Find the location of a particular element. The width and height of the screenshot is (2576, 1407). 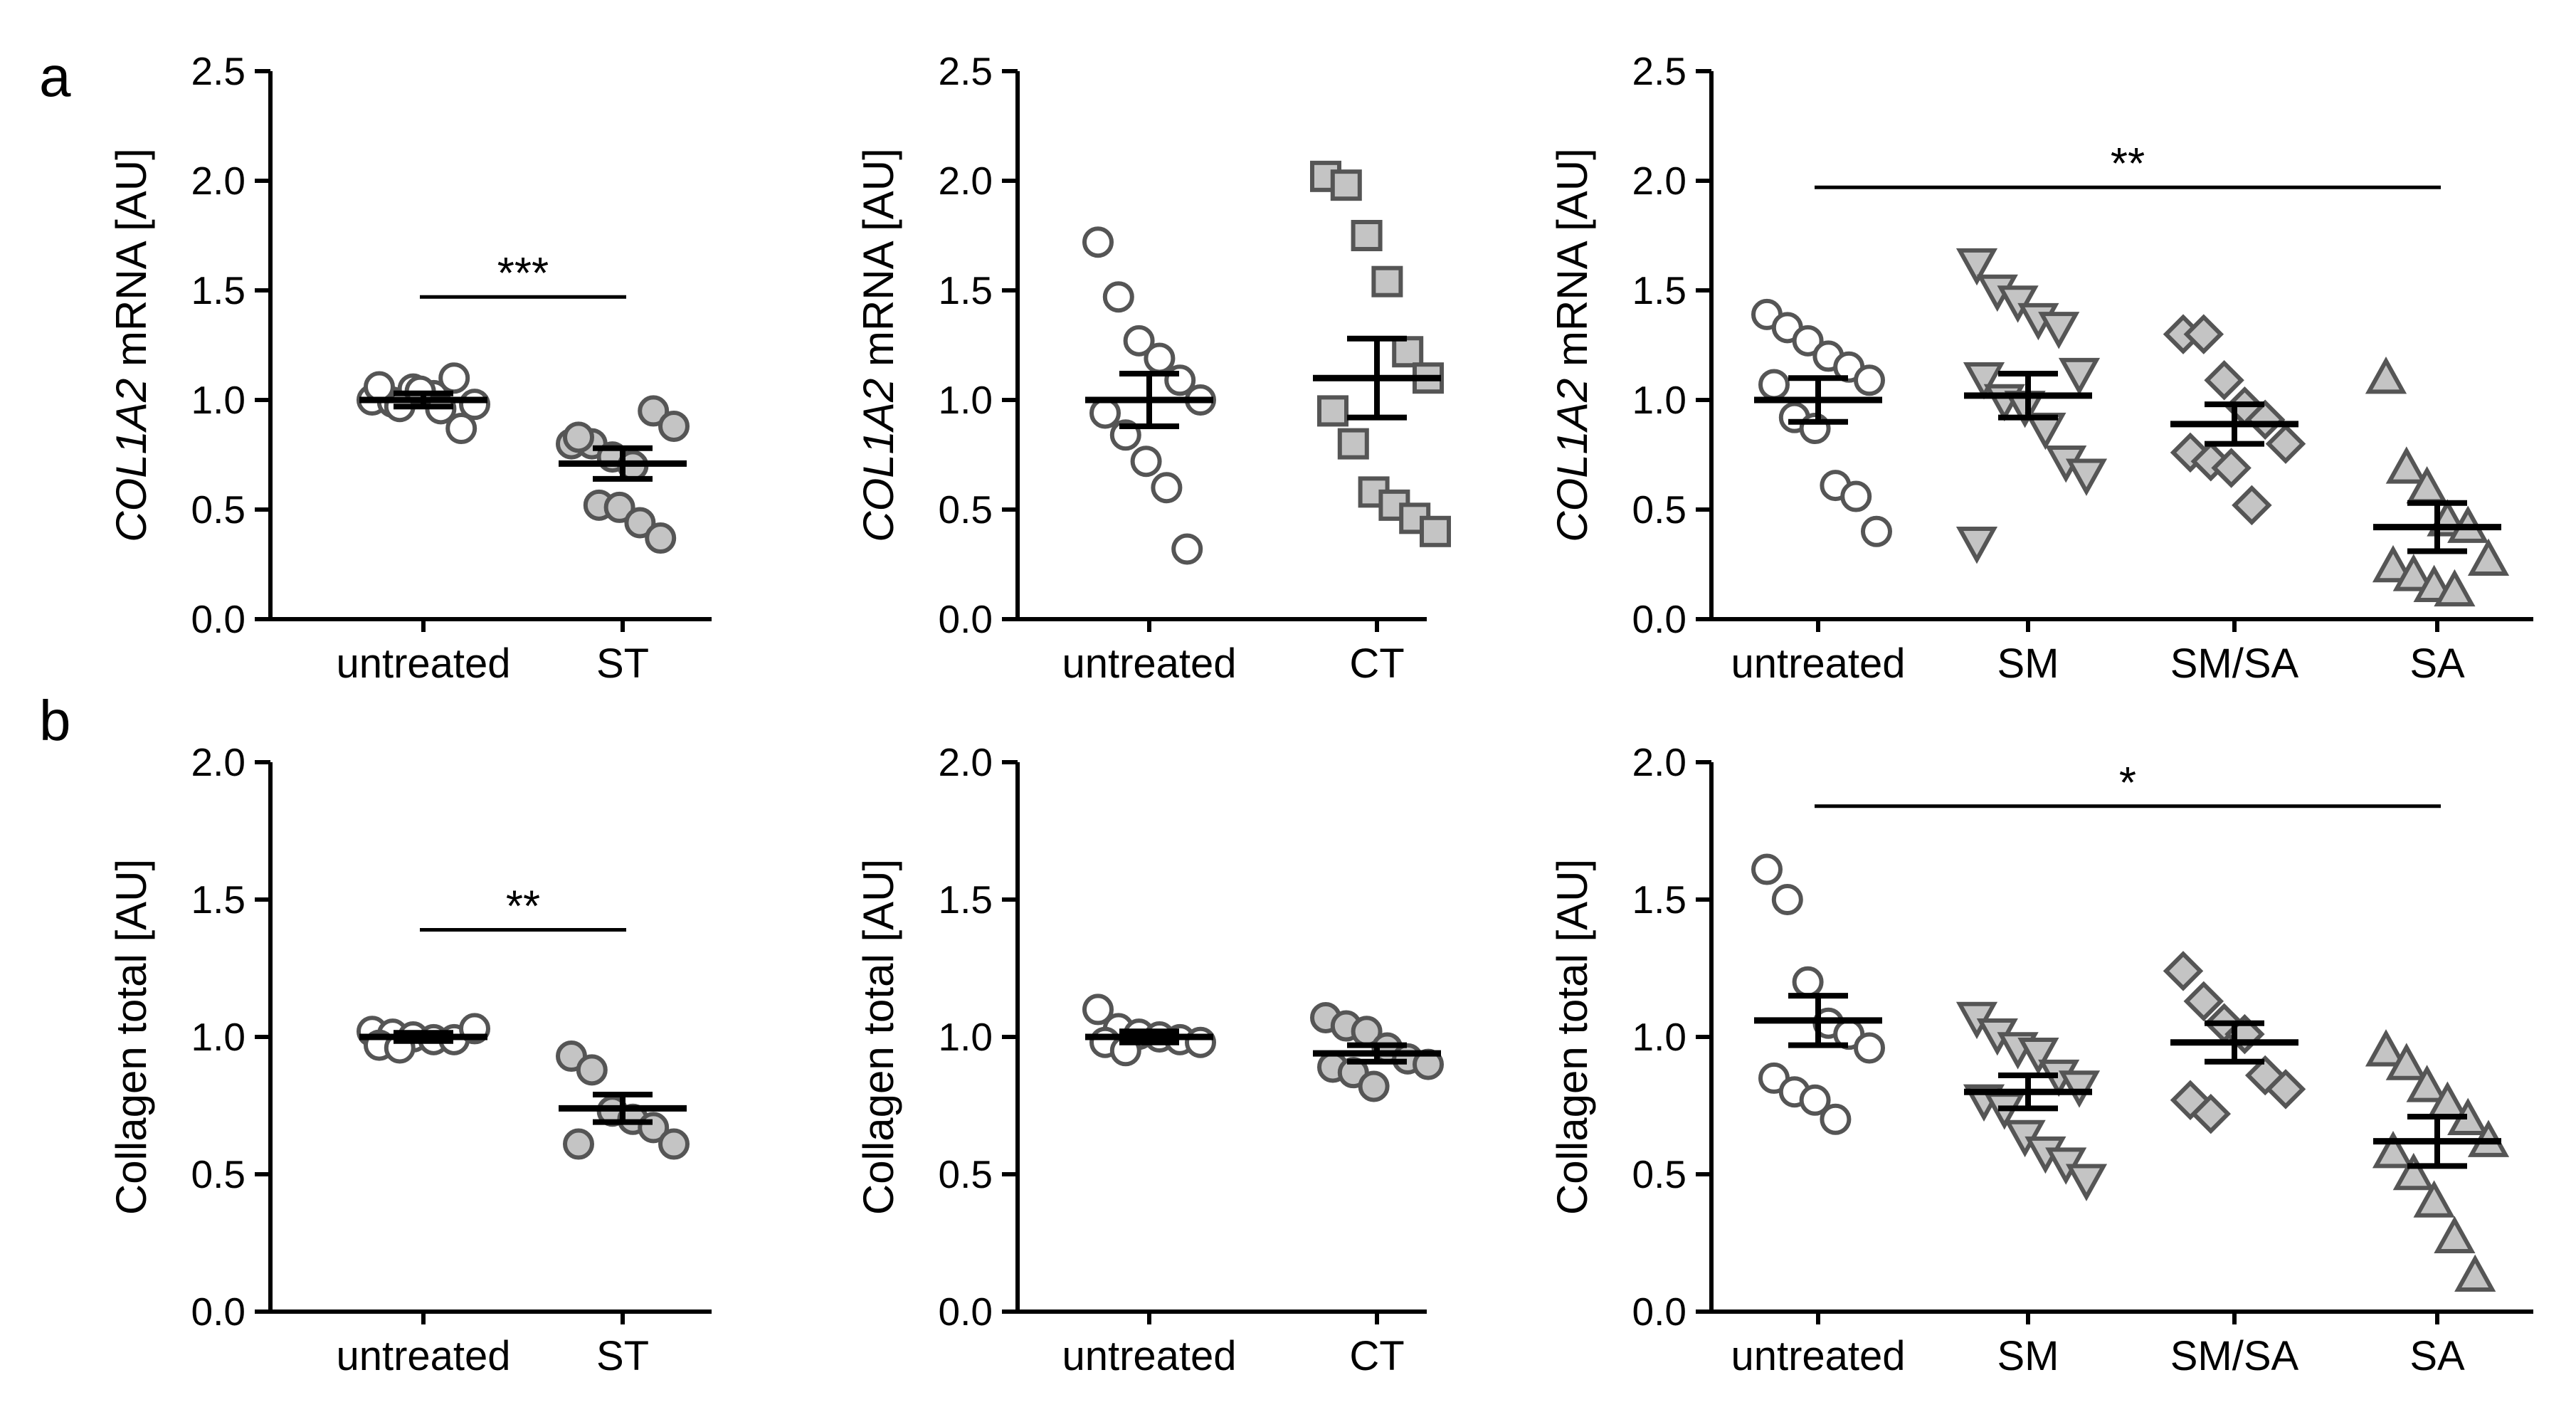

y-axis-title-text: Collagen total [AU] is located at coordinates (1572, 1037).